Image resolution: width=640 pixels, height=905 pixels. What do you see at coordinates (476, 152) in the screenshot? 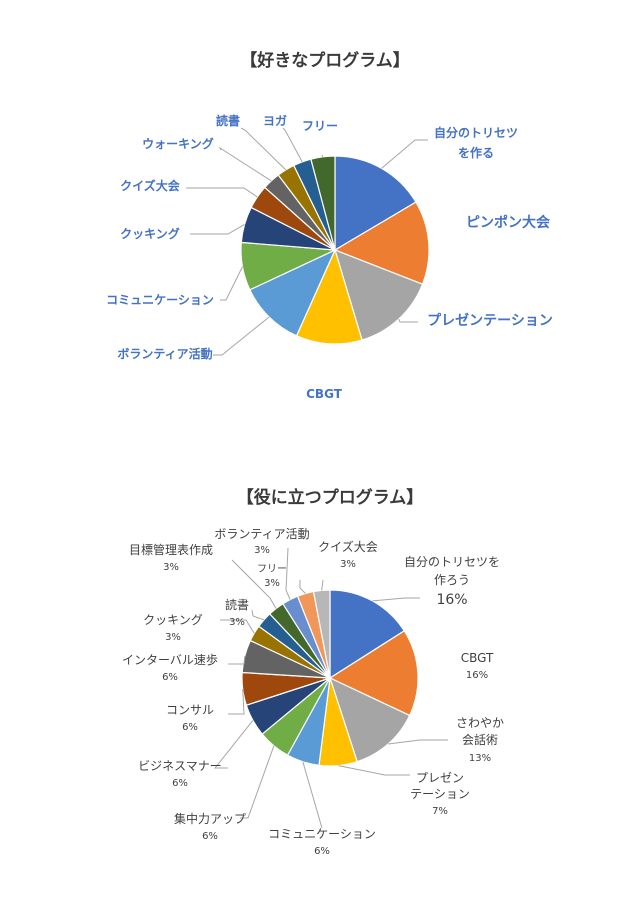
I see `chart1-label-0-line-1: を作る` at bounding box center [476, 152].